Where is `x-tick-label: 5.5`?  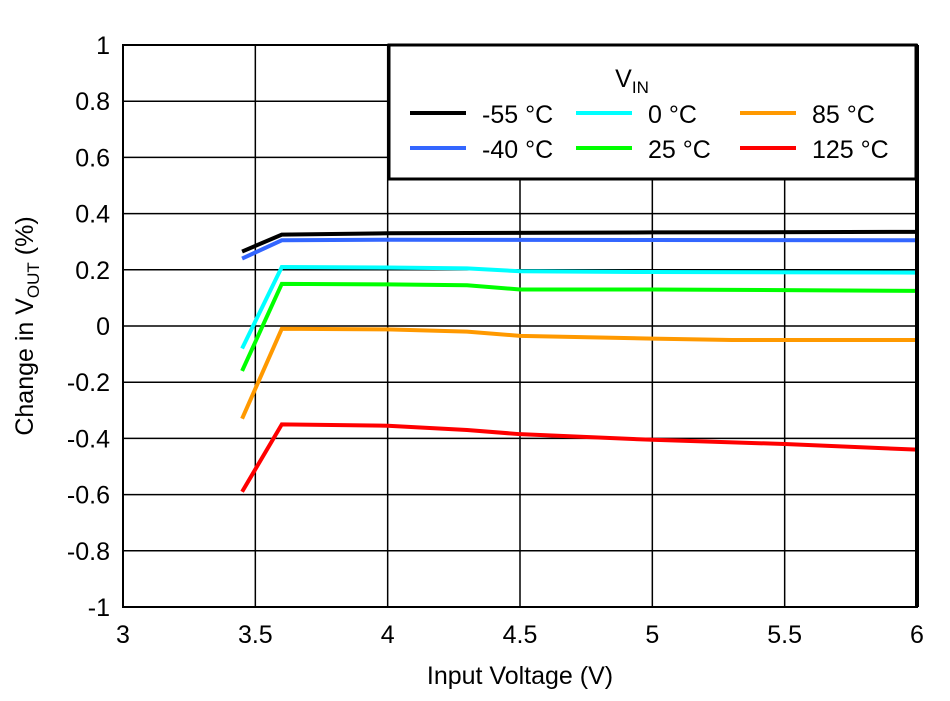 x-tick-label: 5.5 is located at coordinates (784, 635).